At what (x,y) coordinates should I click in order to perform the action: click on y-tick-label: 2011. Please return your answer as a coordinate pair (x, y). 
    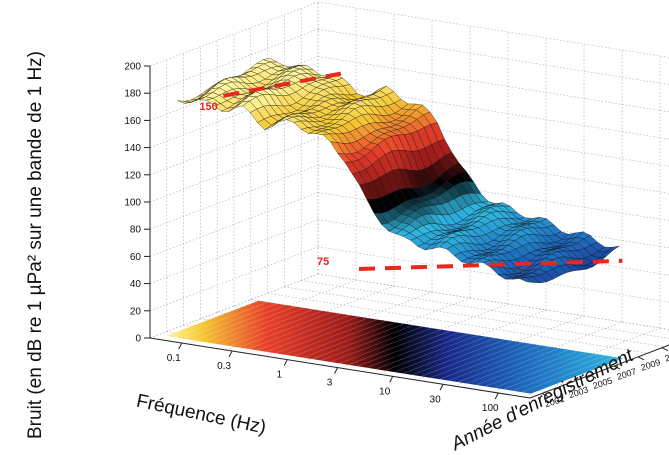
    Looking at the image, I should click on (666, 355).